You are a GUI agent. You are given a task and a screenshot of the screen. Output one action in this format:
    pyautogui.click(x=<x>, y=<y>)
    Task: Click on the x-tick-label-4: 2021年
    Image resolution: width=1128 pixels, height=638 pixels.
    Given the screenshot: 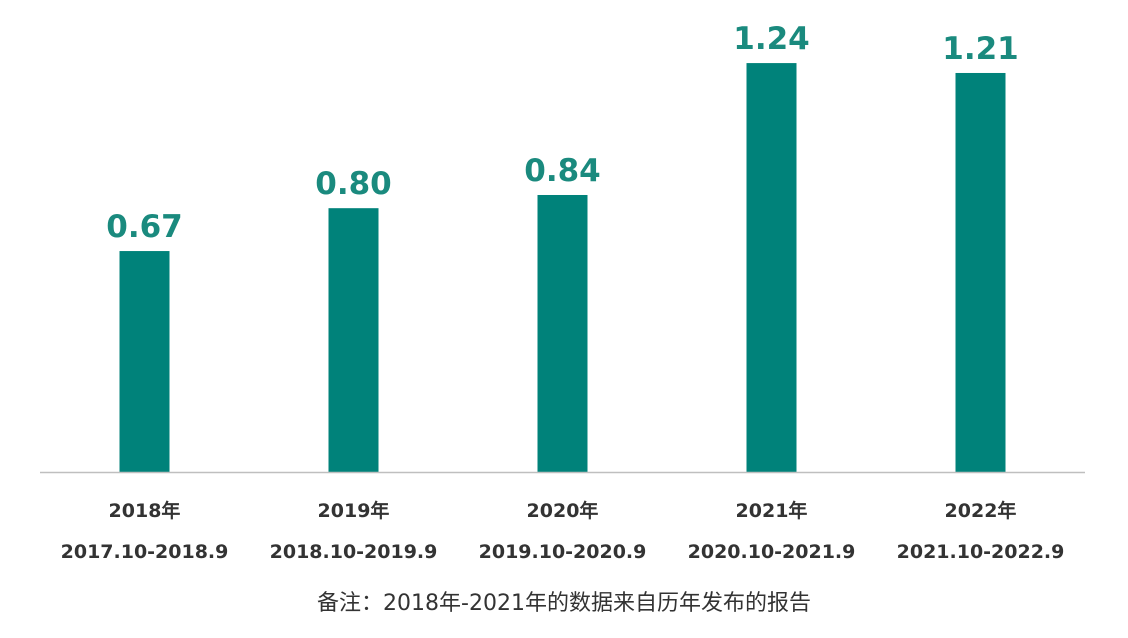 What is the action you would take?
    pyautogui.click(x=772, y=510)
    